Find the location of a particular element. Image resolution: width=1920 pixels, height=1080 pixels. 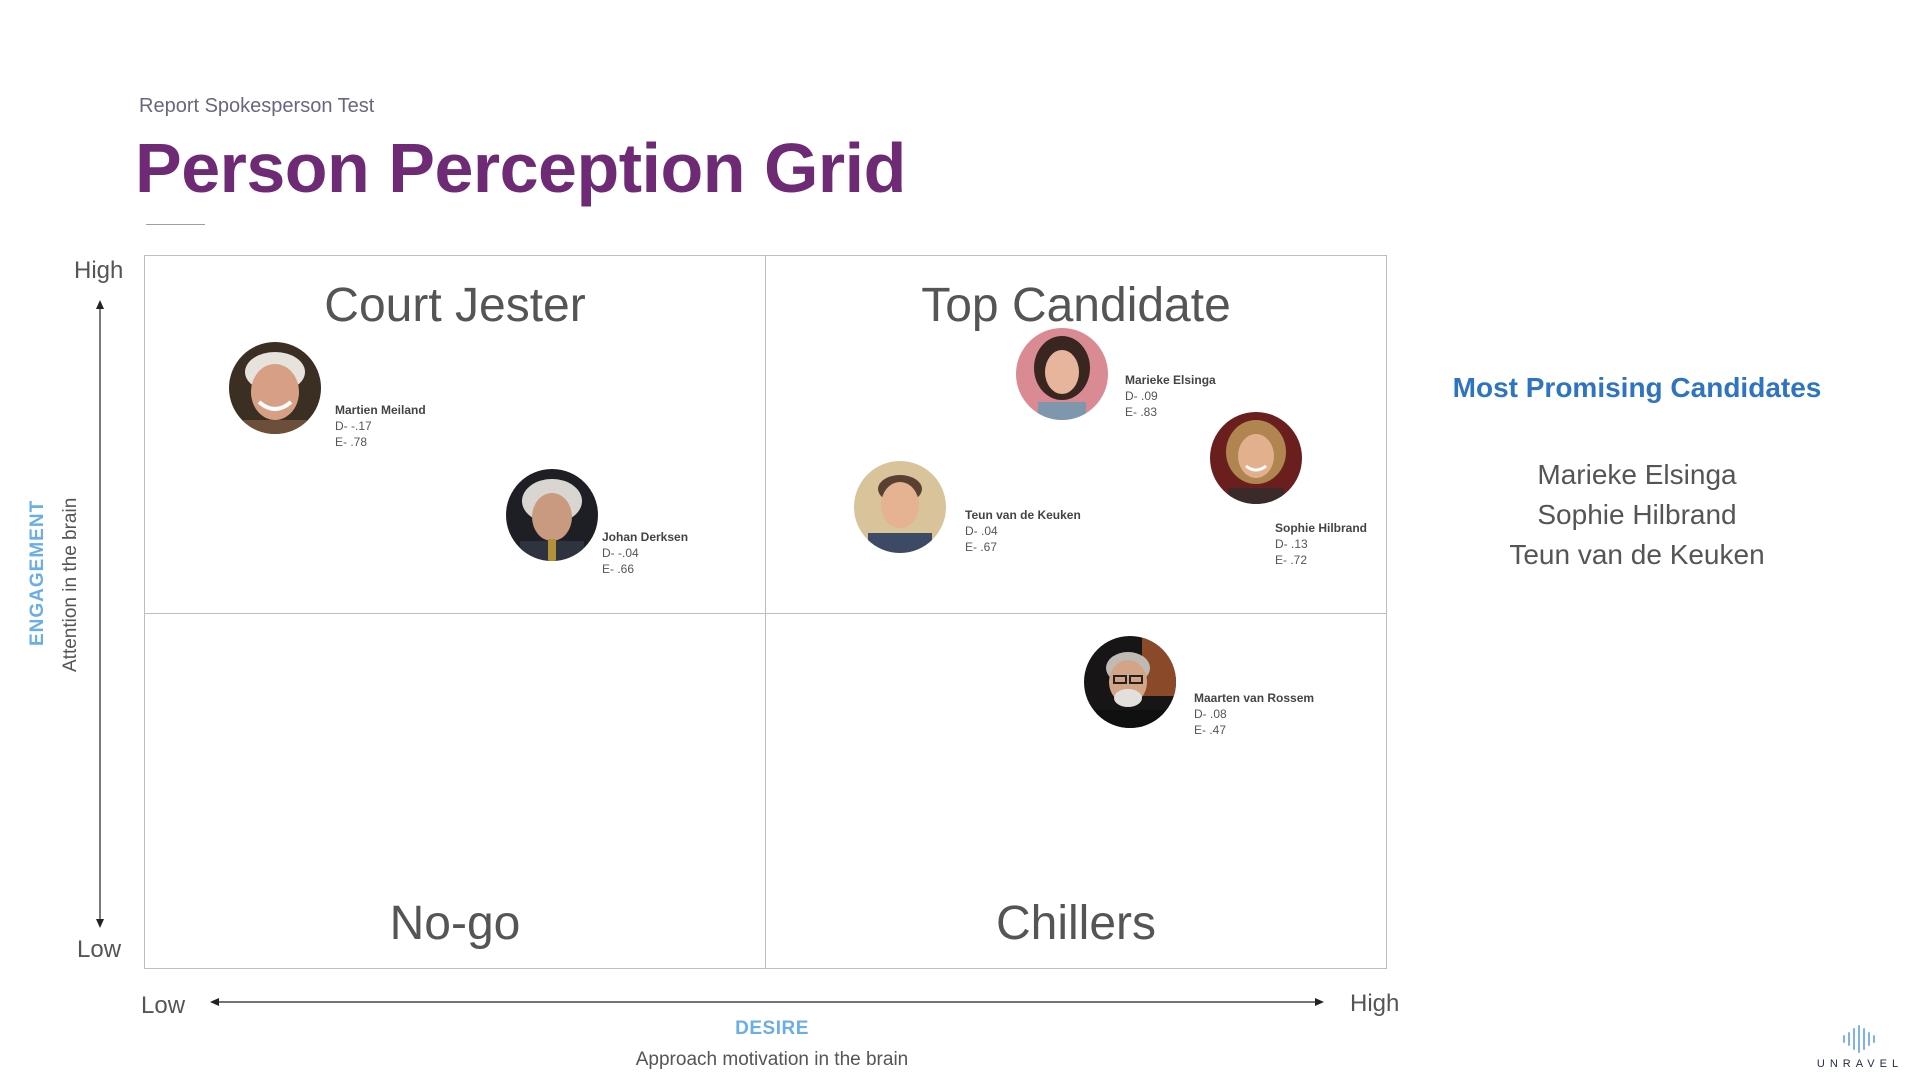

quadrant-label-no-go: No-go is located at coordinates (455, 923).